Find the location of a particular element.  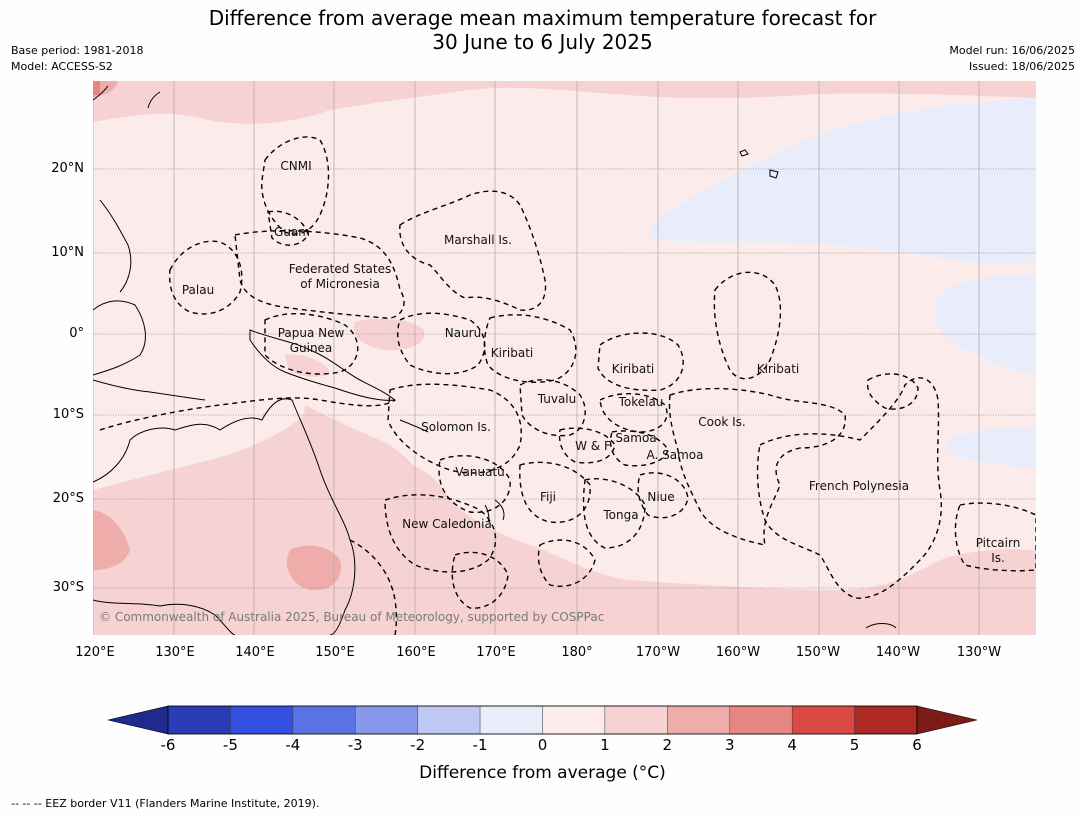

eez-solomon is located at coordinates (454, 428).